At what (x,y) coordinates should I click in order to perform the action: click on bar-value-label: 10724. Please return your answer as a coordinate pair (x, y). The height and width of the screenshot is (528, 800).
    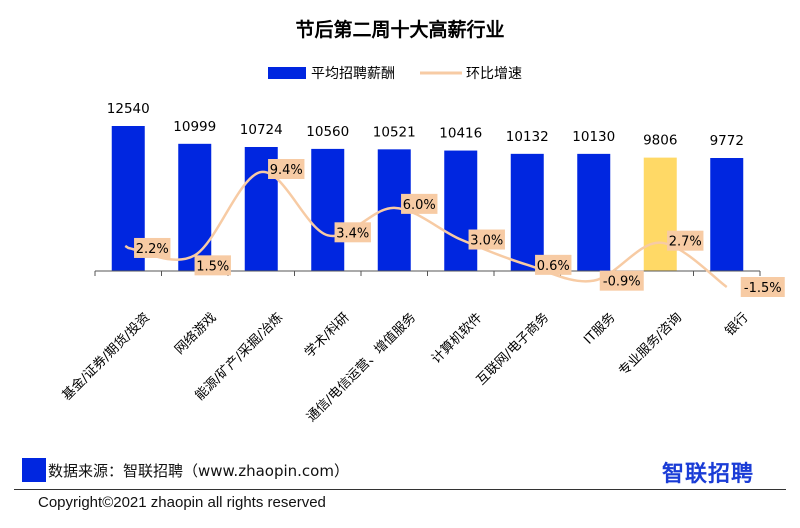
    Looking at the image, I should click on (261, 130).